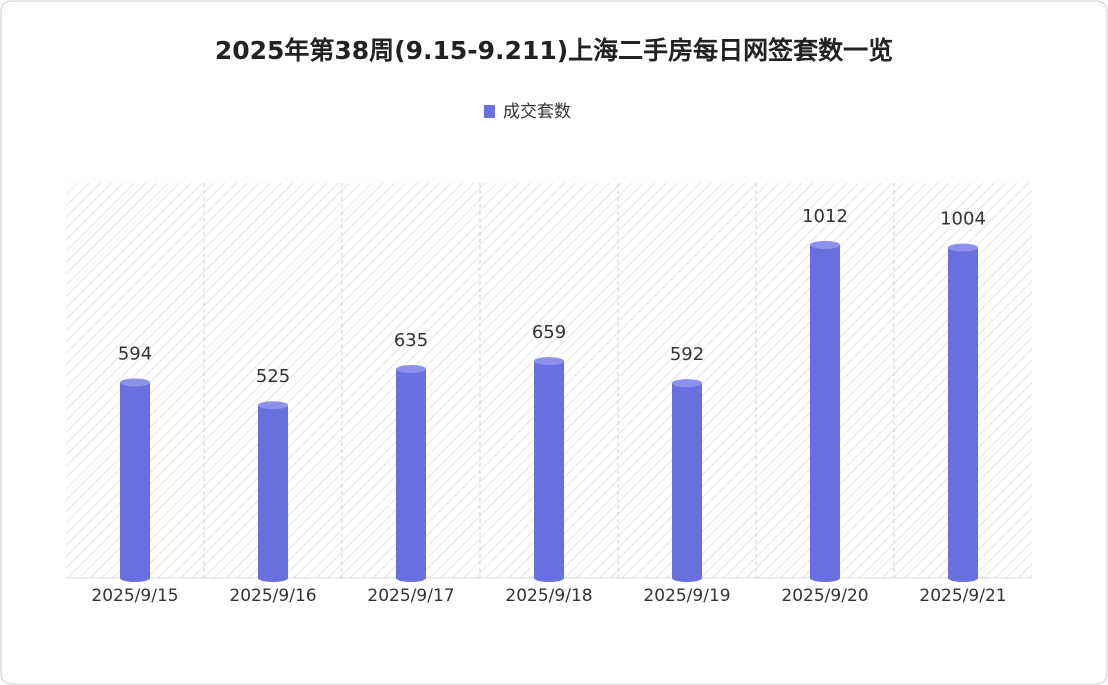 This screenshot has height=685, width=1108. I want to click on x-tick-label: 2025/9/17, so click(410, 596).